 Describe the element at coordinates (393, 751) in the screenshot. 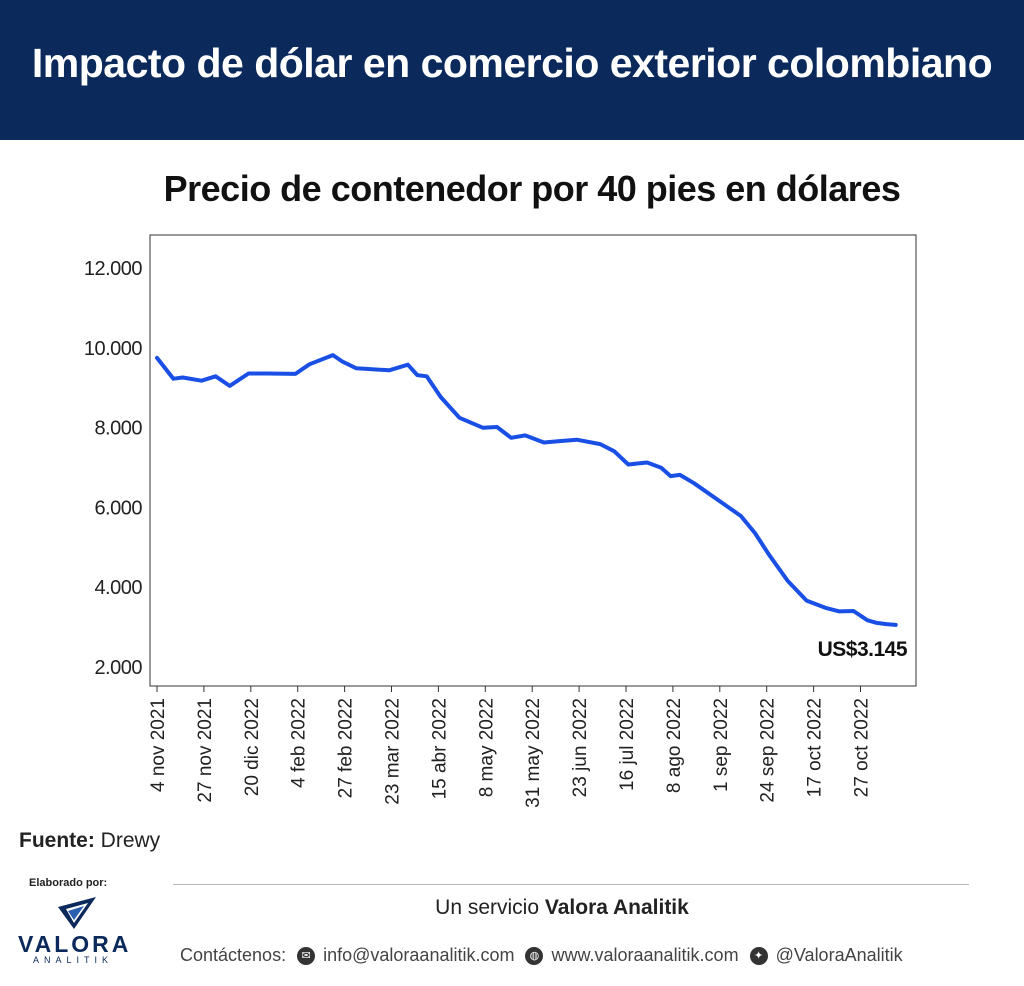

I see `x-tick-label: 23 mar 2022` at that location.